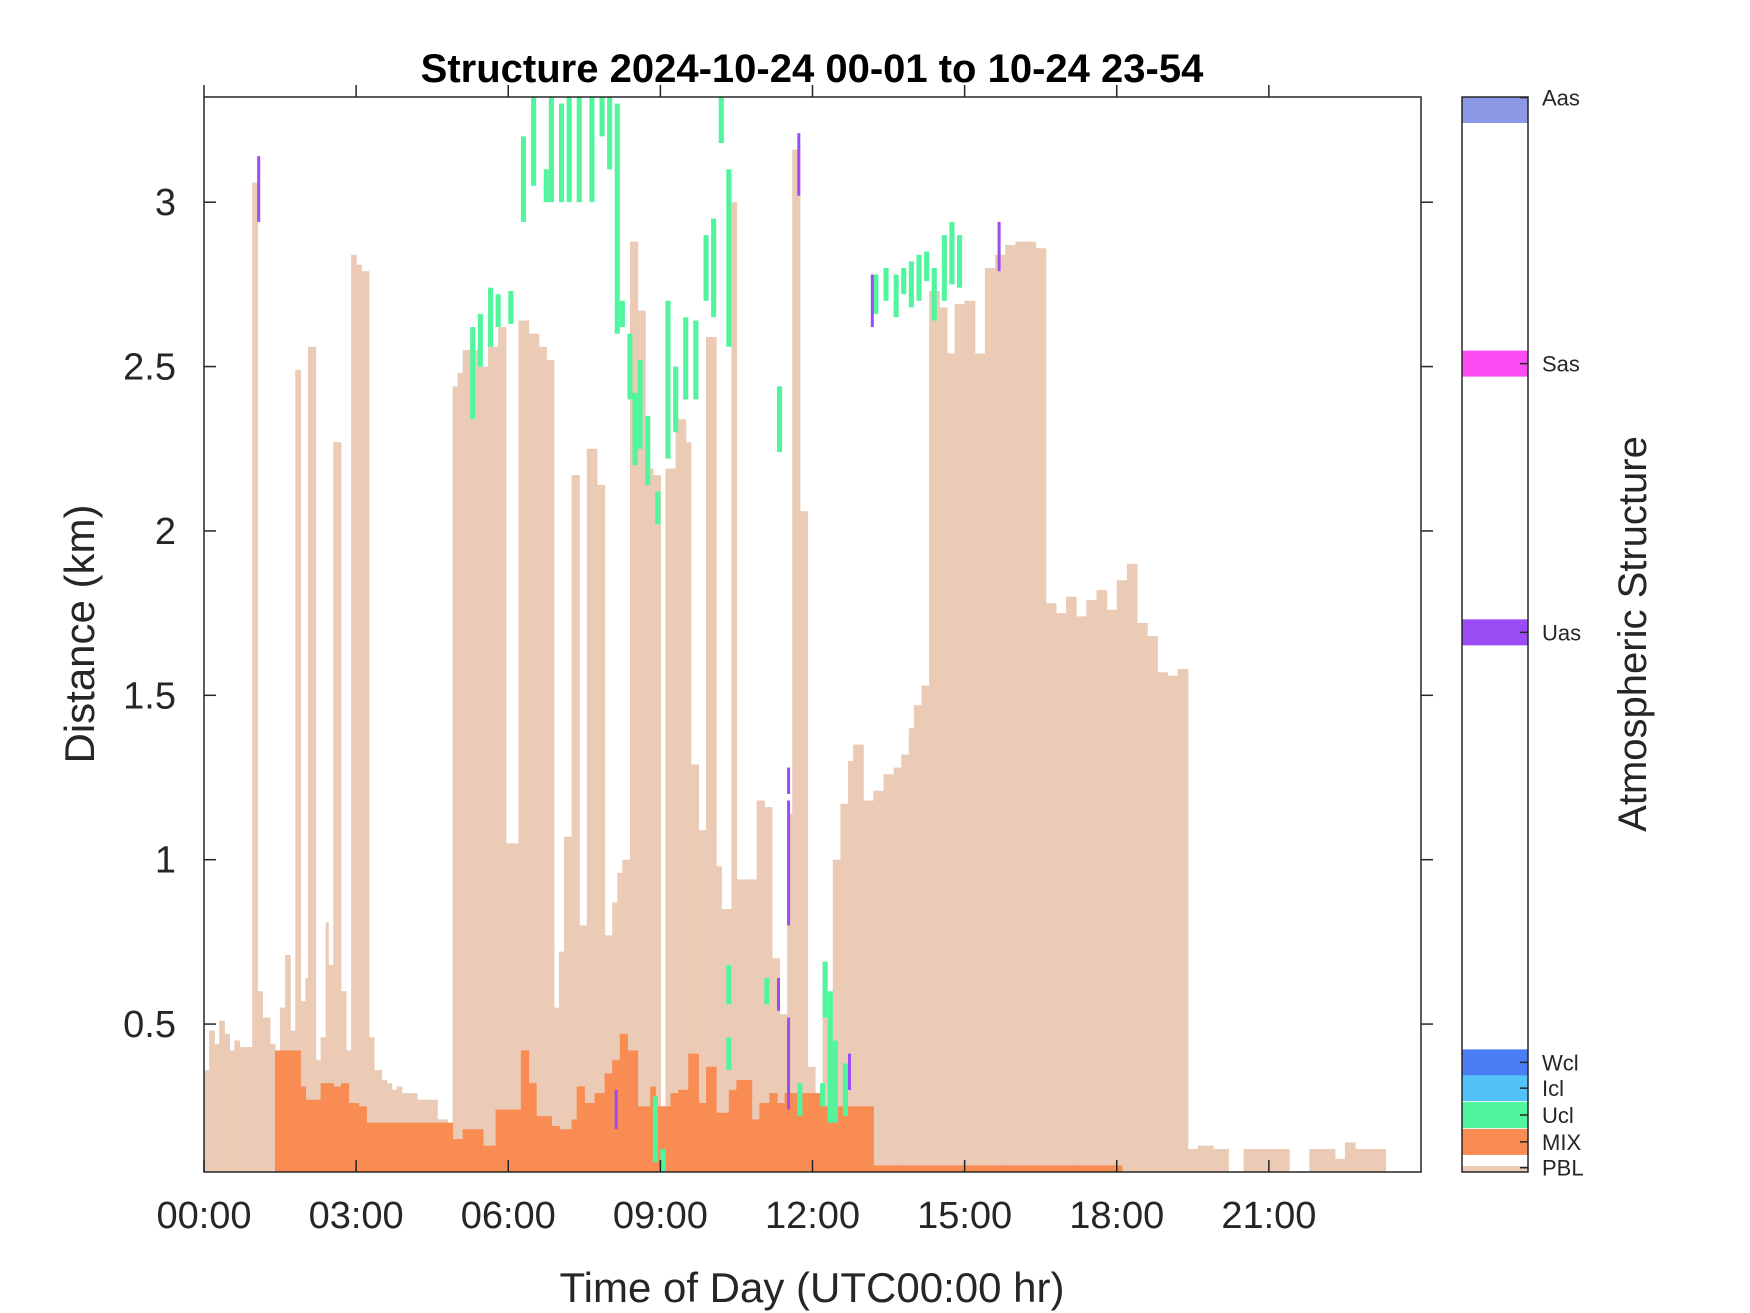 The height and width of the screenshot is (1313, 1750). I want to click on colorbar-label-wcl: Wcl, so click(1560, 1062).